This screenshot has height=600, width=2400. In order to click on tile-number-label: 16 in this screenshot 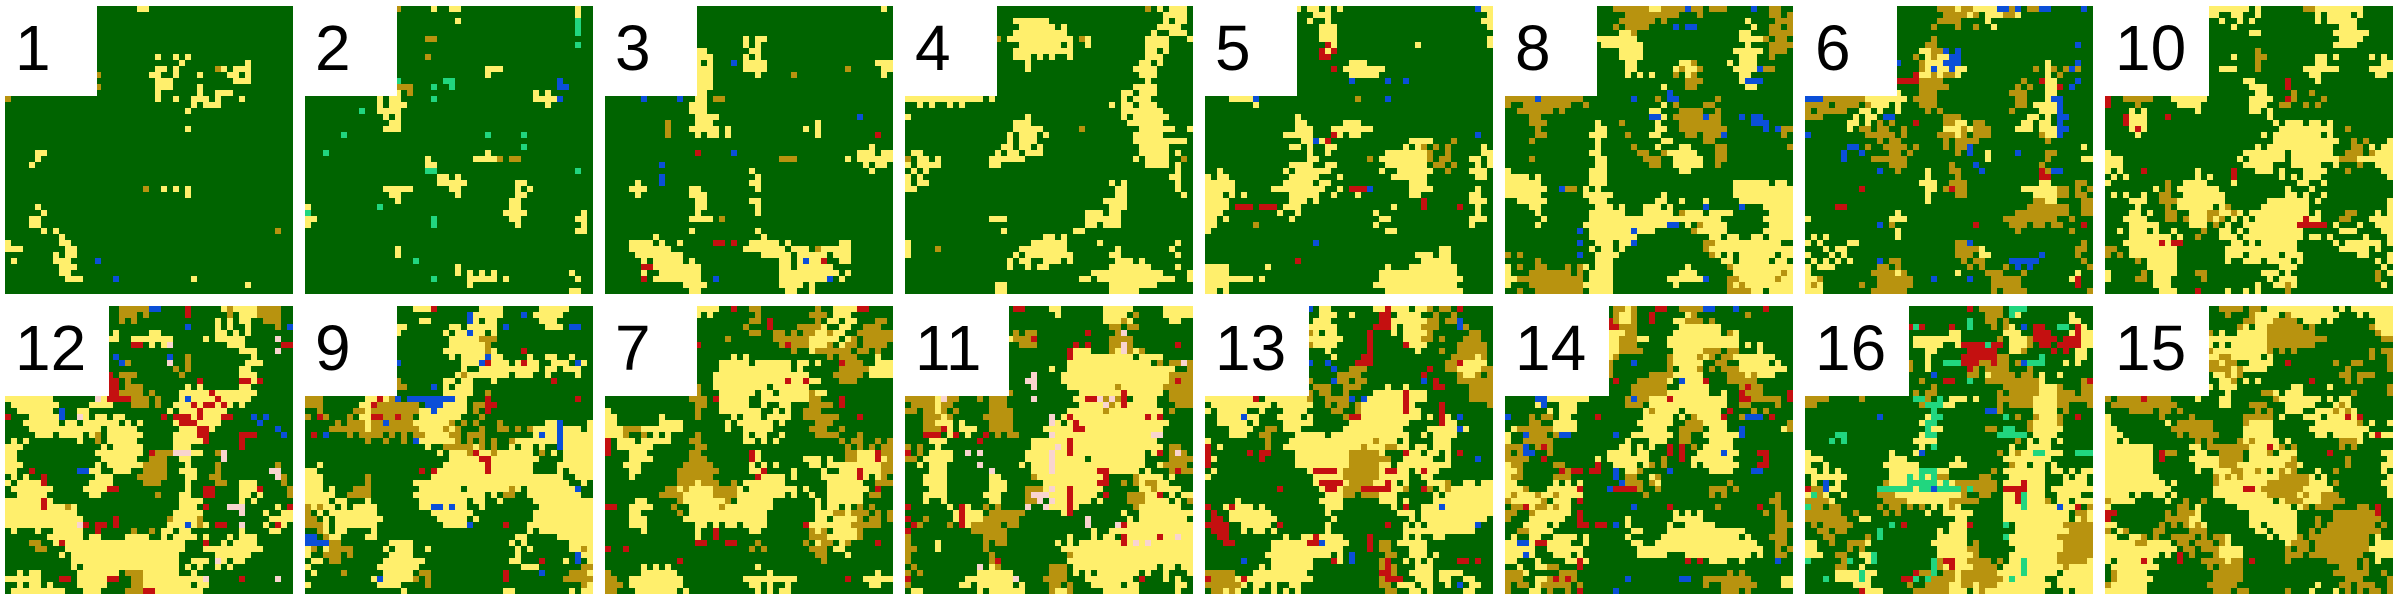, I will do `click(1857, 351)`.